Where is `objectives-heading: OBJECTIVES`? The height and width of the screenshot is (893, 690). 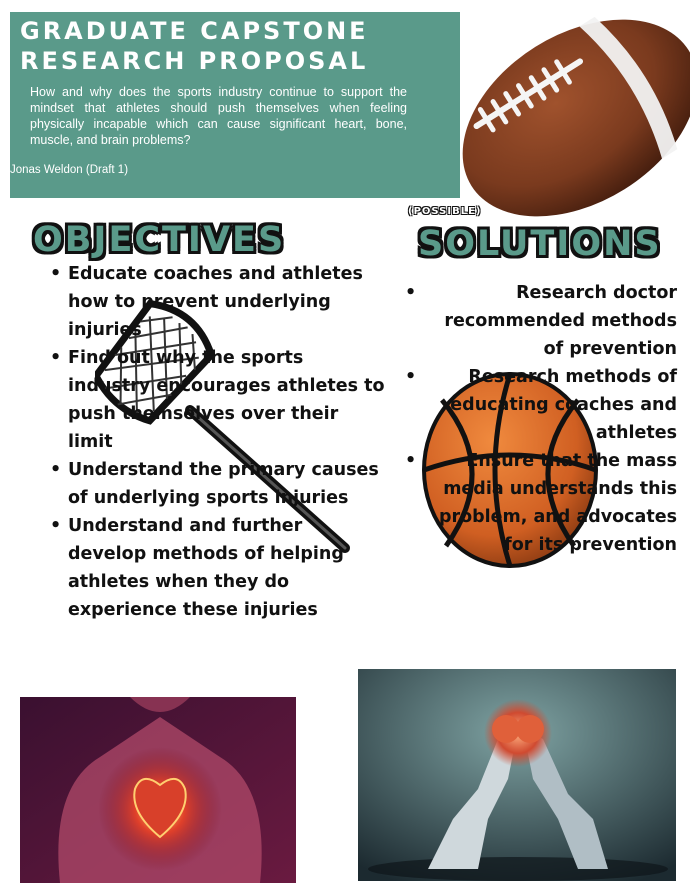
objectives-heading: OBJECTIVES is located at coordinates (159, 240).